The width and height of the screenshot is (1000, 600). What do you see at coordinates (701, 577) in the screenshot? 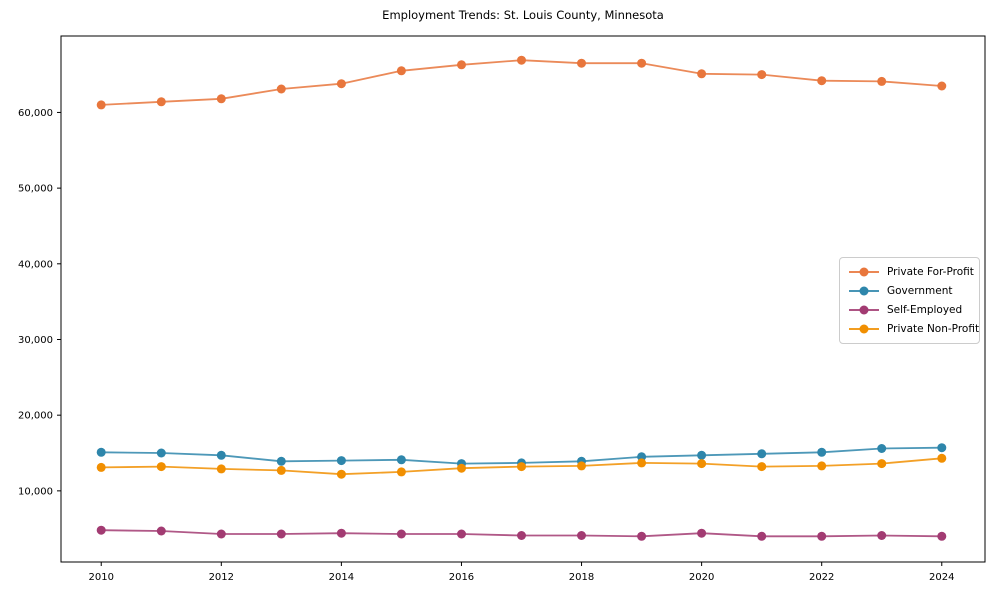
I see `x-tick-label: 2020` at bounding box center [701, 577].